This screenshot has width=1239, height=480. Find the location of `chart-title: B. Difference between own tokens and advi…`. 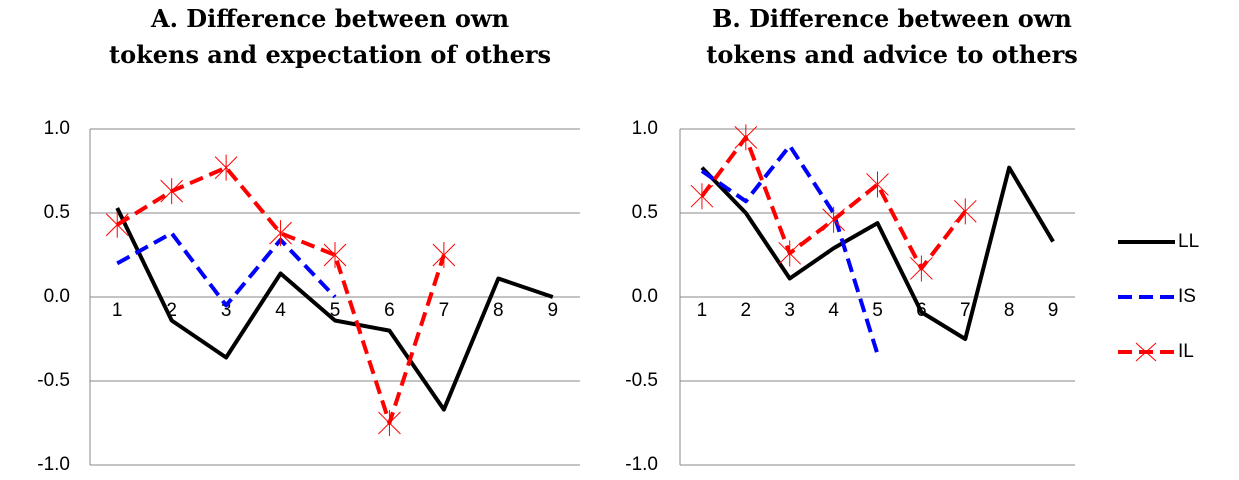

chart-title: B. Difference between own tokens and advi… is located at coordinates (892, 36).